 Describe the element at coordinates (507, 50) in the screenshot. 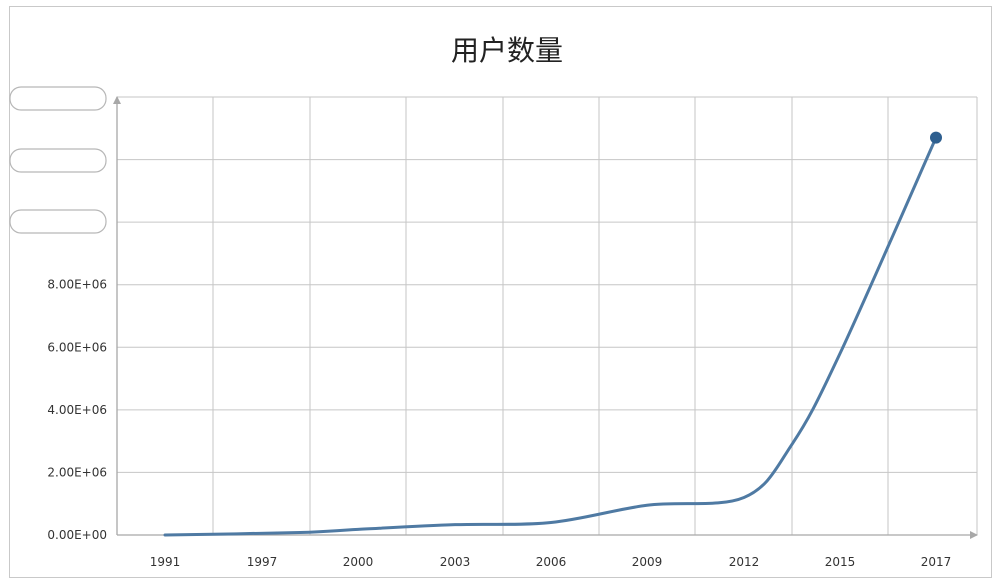

I see `chart-title: 用户数量` at that location.